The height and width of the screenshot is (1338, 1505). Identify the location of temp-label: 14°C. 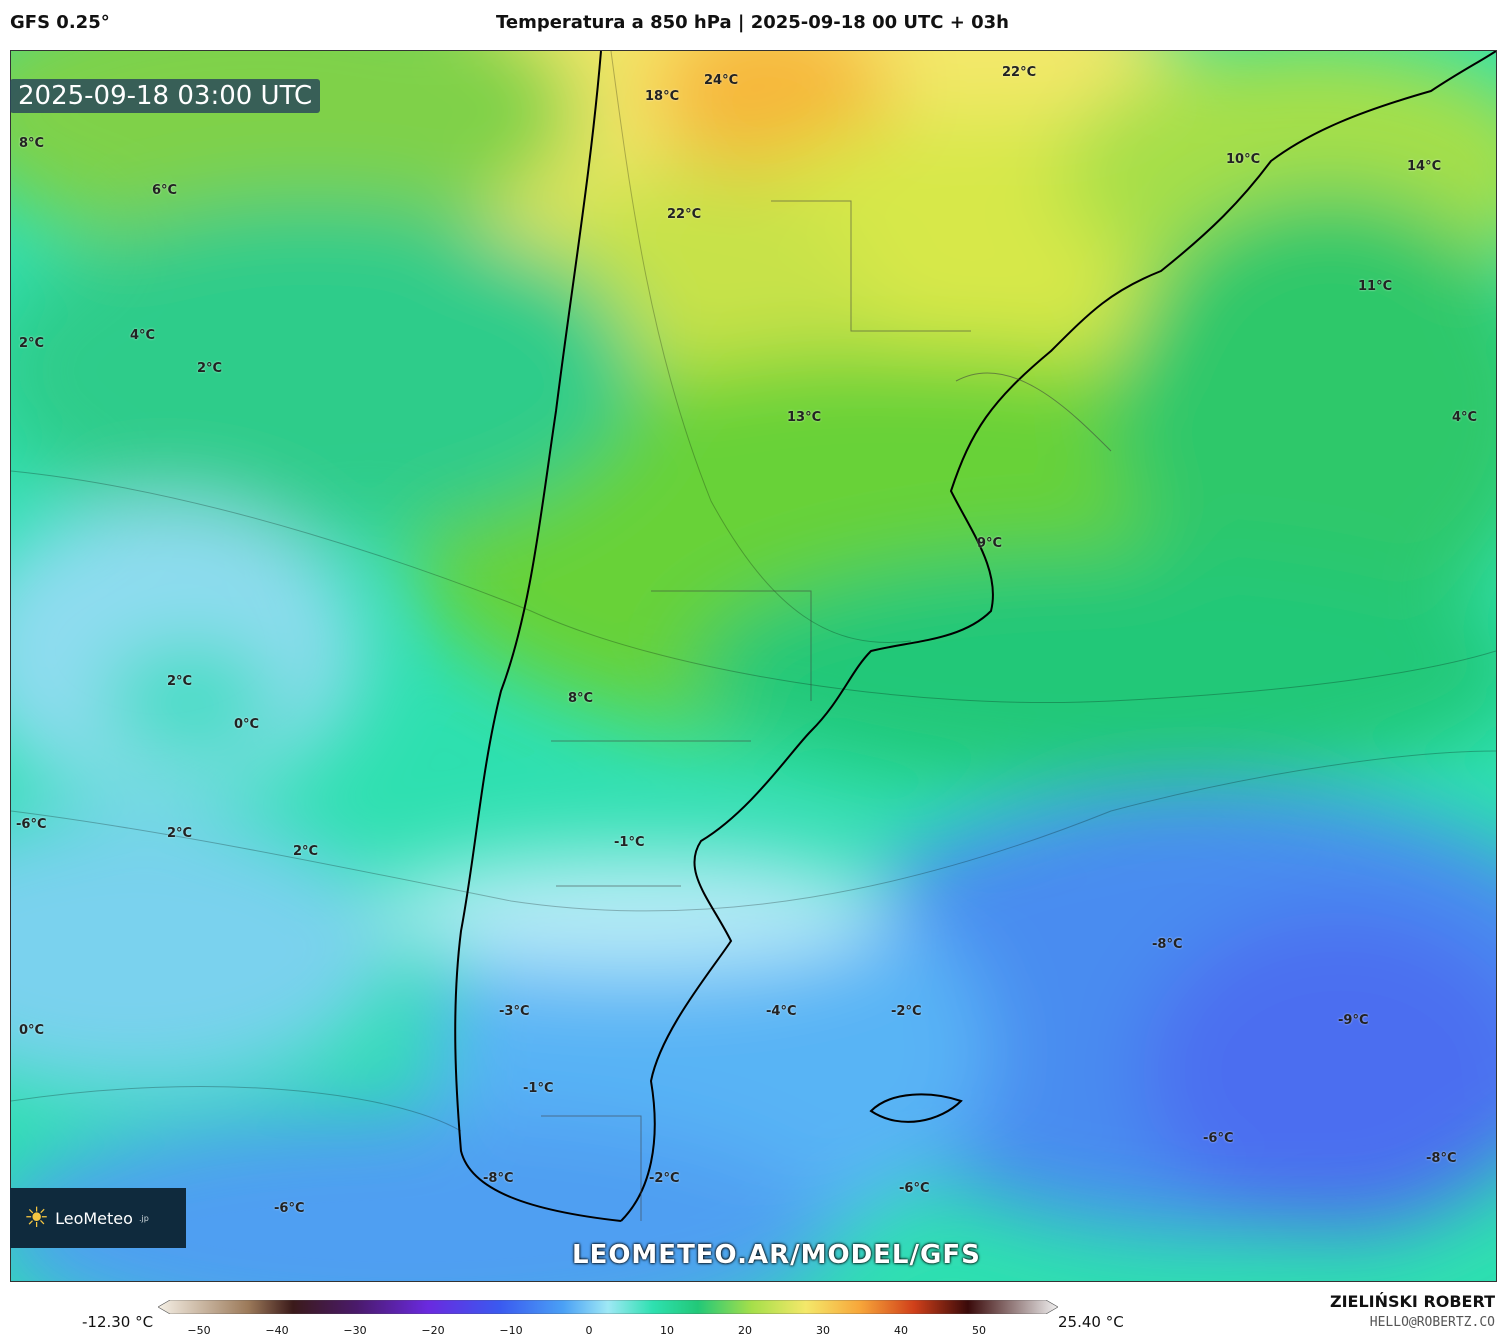
(1424, 166).